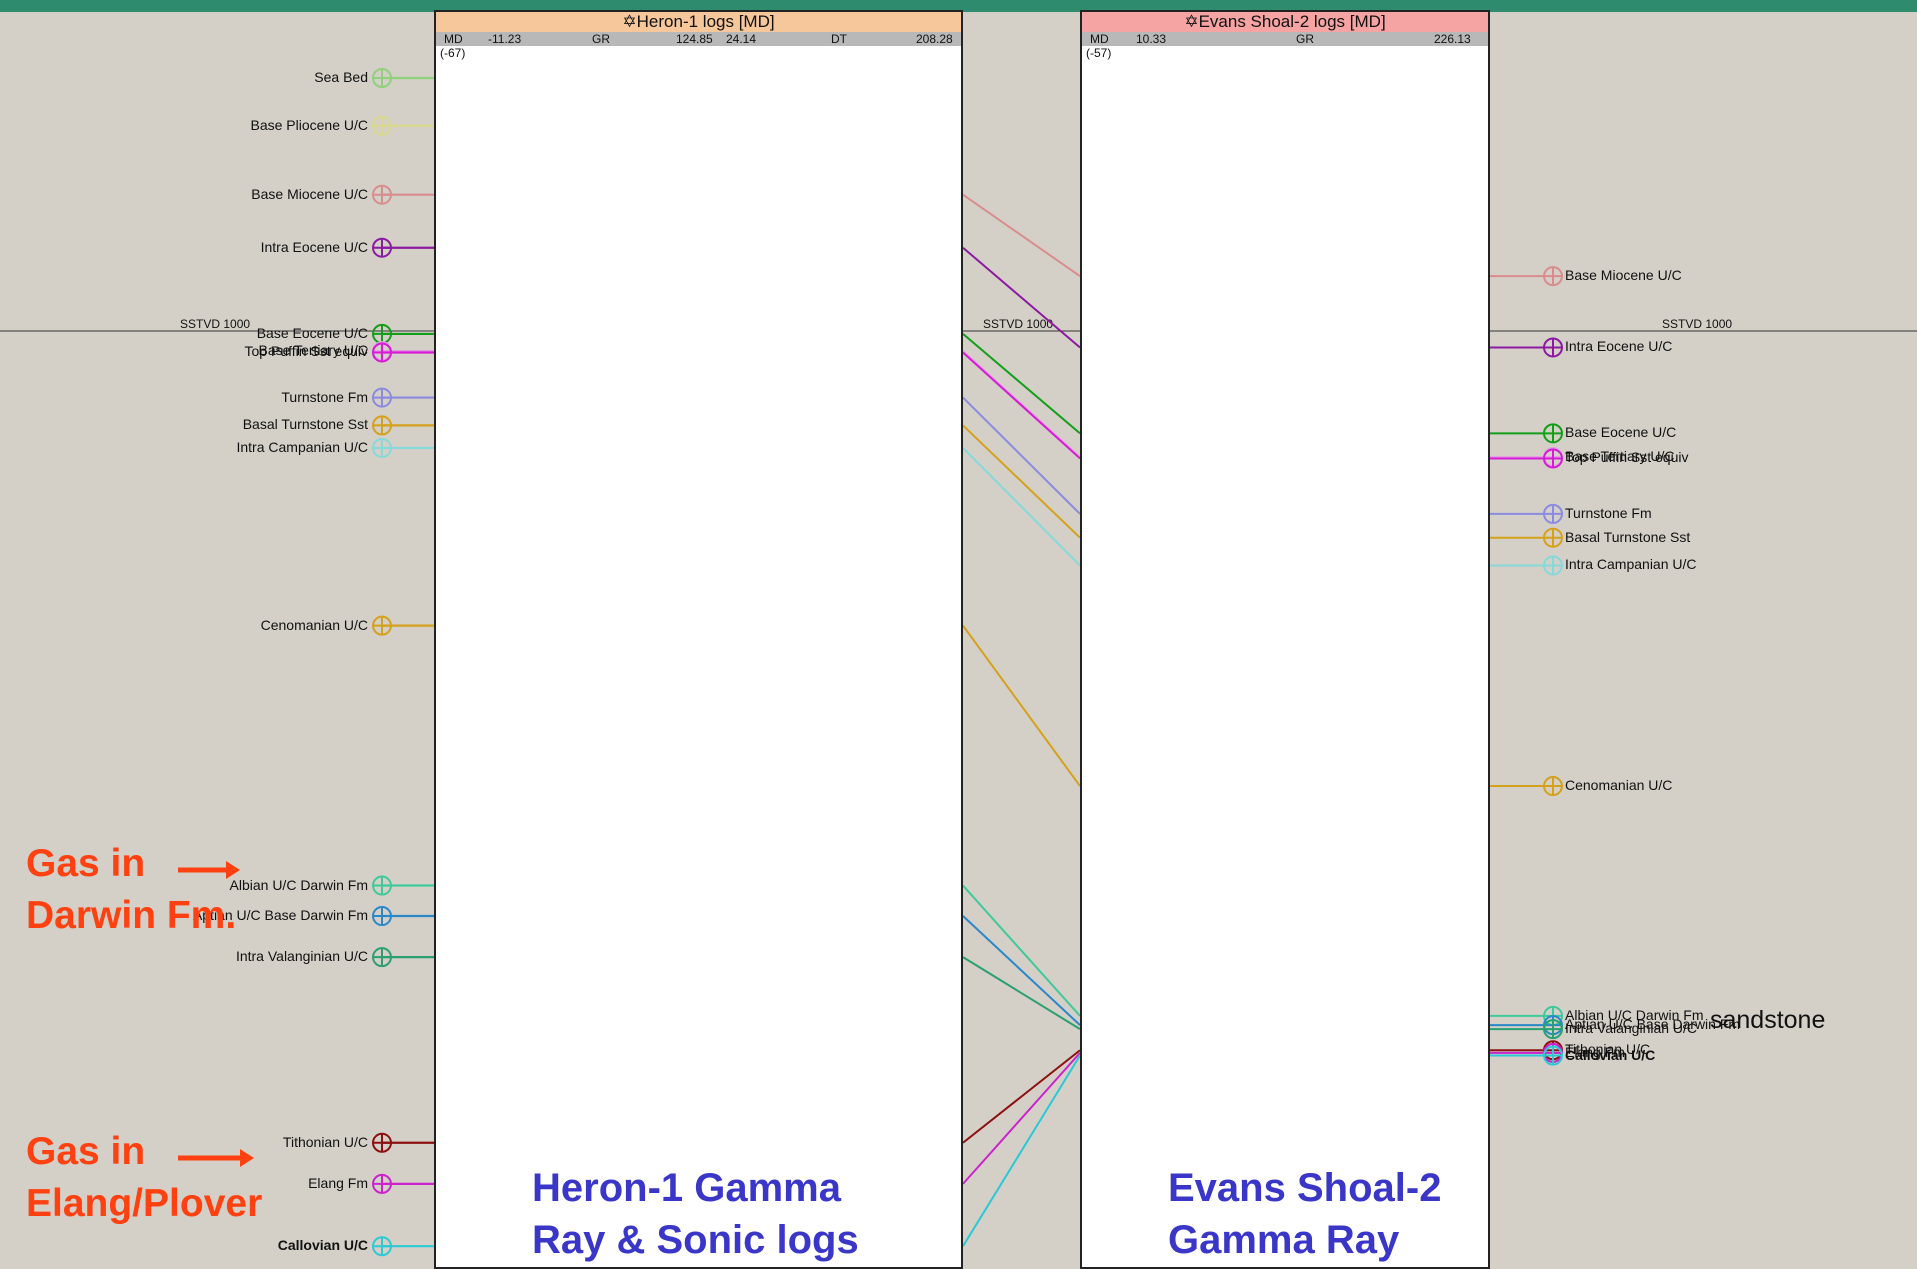  I want to click on gas-elang-line-1: Gas in, so click(86, 1151).